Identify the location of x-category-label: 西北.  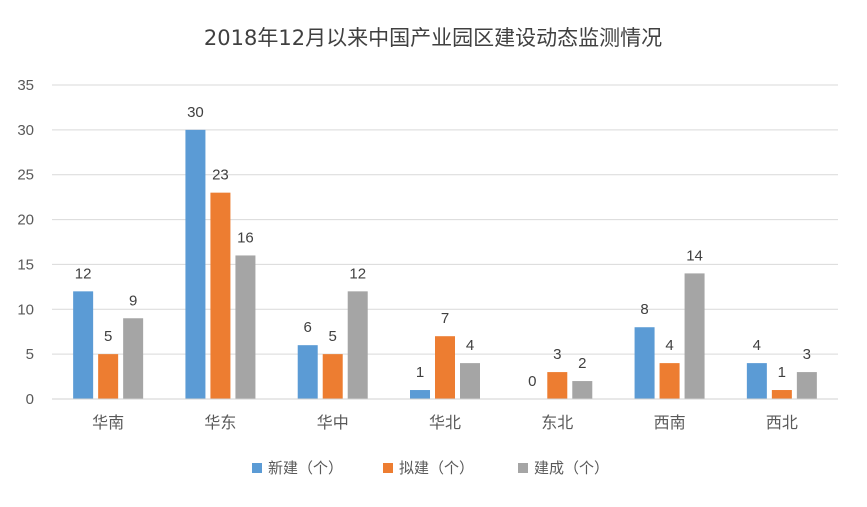
(782, 422).